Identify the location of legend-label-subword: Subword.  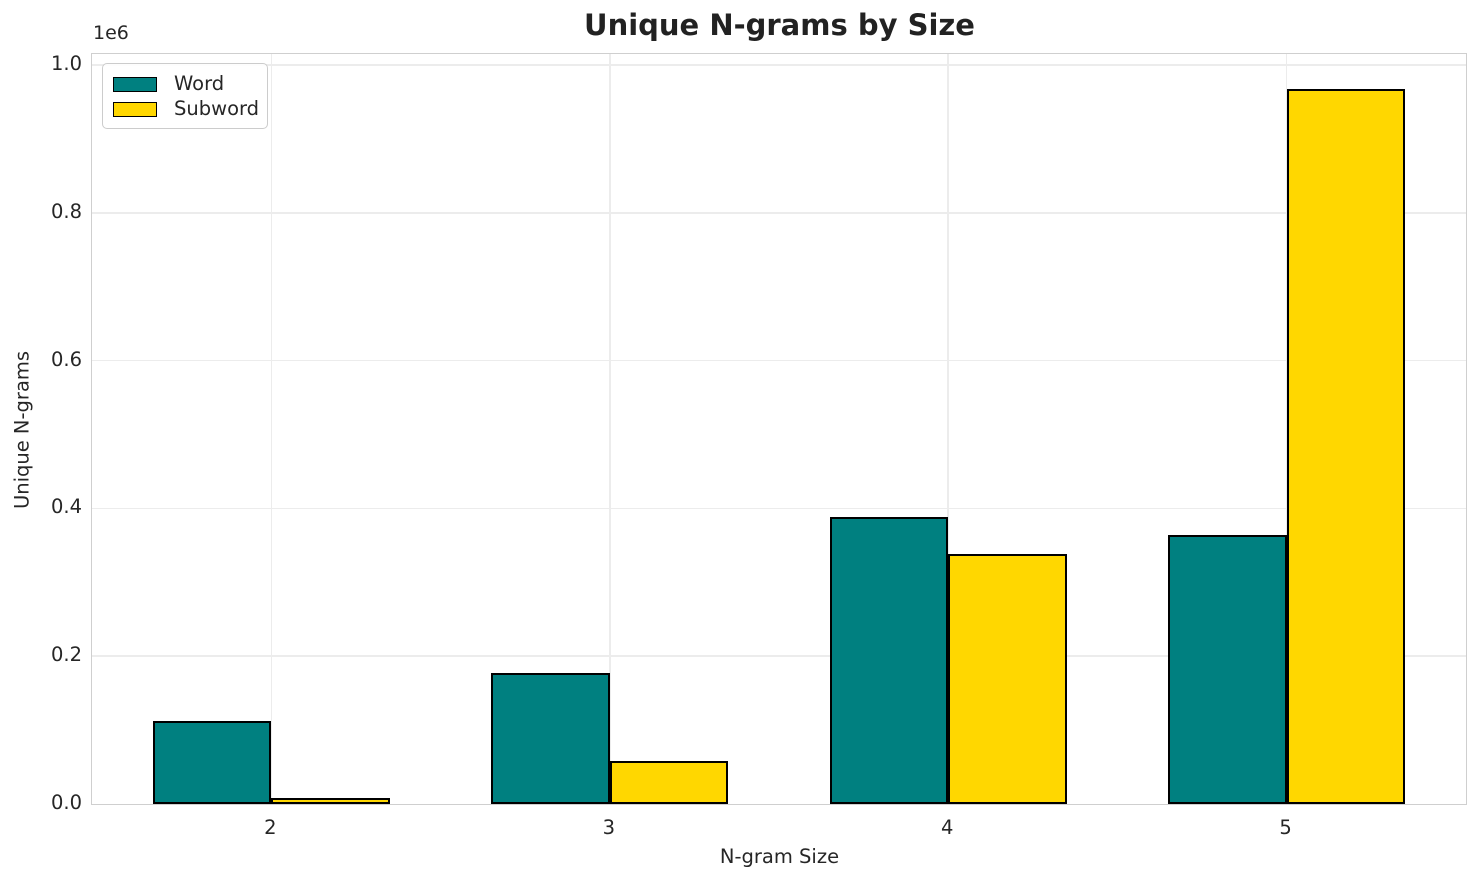
(217, 108).